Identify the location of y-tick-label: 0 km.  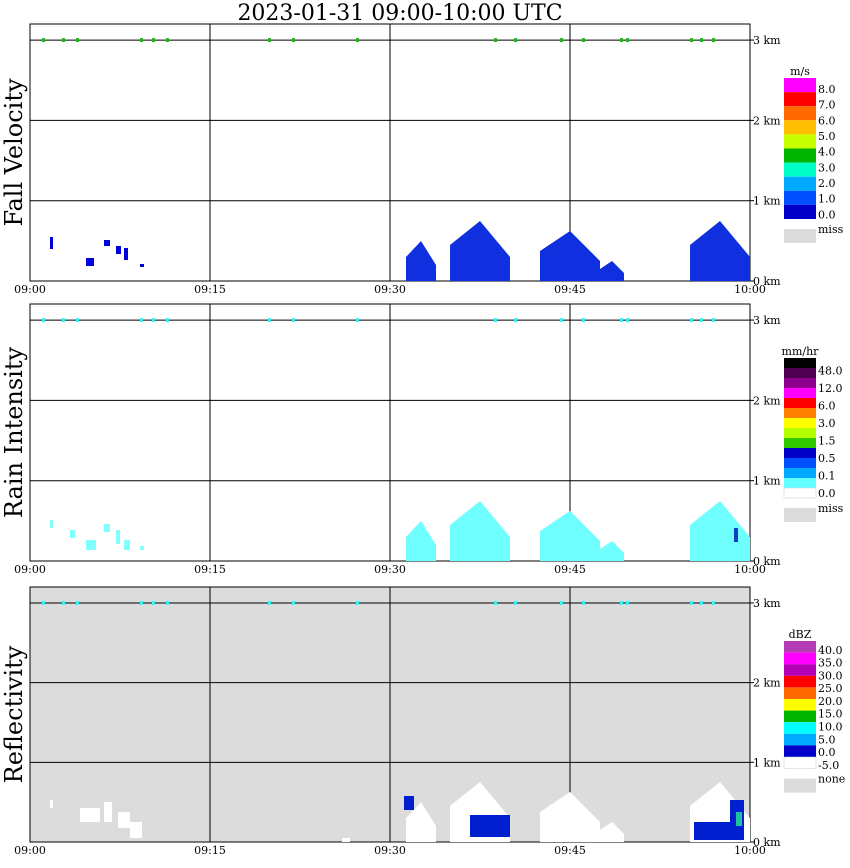
(767, 842).